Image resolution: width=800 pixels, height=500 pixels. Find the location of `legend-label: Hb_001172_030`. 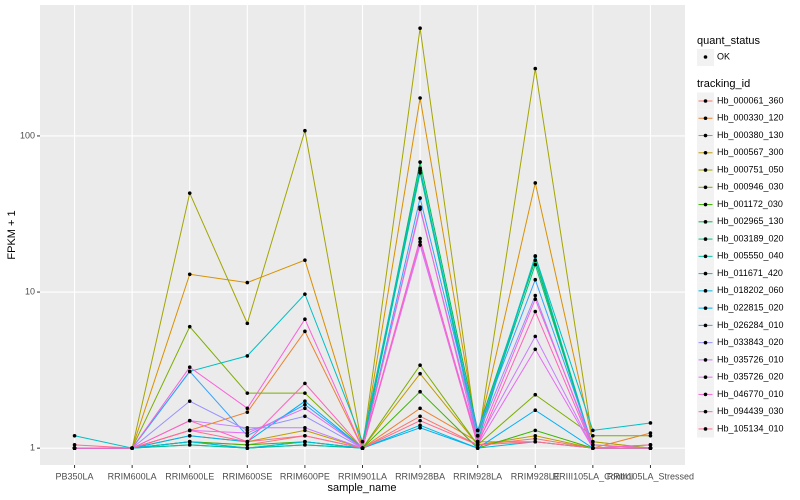

legend-label: Hb_001172_030 is located at coordinates (750, 204).